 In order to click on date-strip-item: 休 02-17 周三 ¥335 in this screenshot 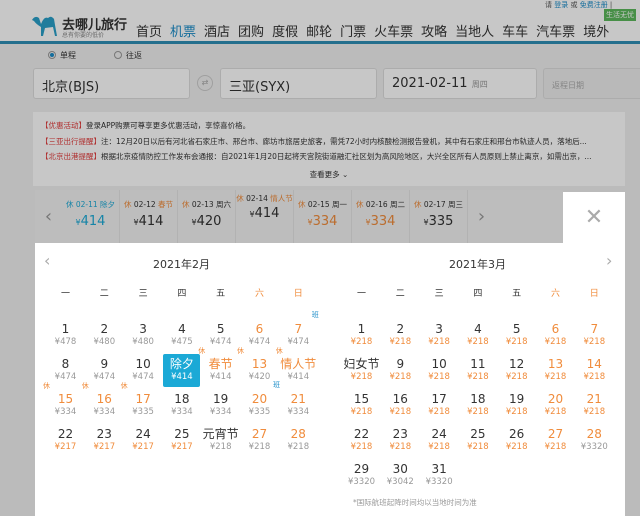, I will do `click(439, 216)`.